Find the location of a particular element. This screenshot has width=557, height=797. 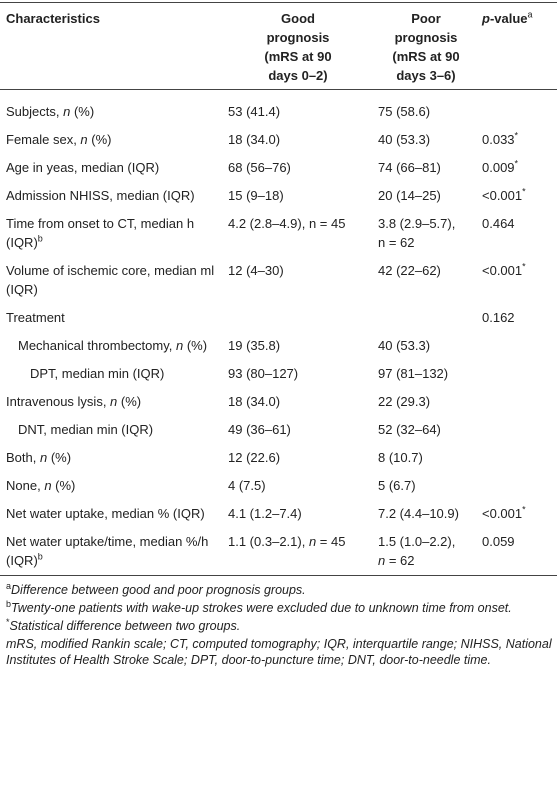

cell: 4.1 (1.2–7.4) is located at coordinates (297, 514).